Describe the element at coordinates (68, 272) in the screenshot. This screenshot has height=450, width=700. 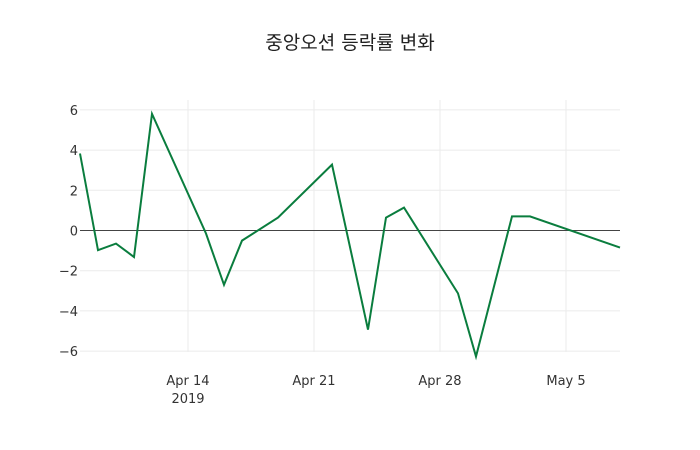
I see `y-tick-label: −2` at that location.